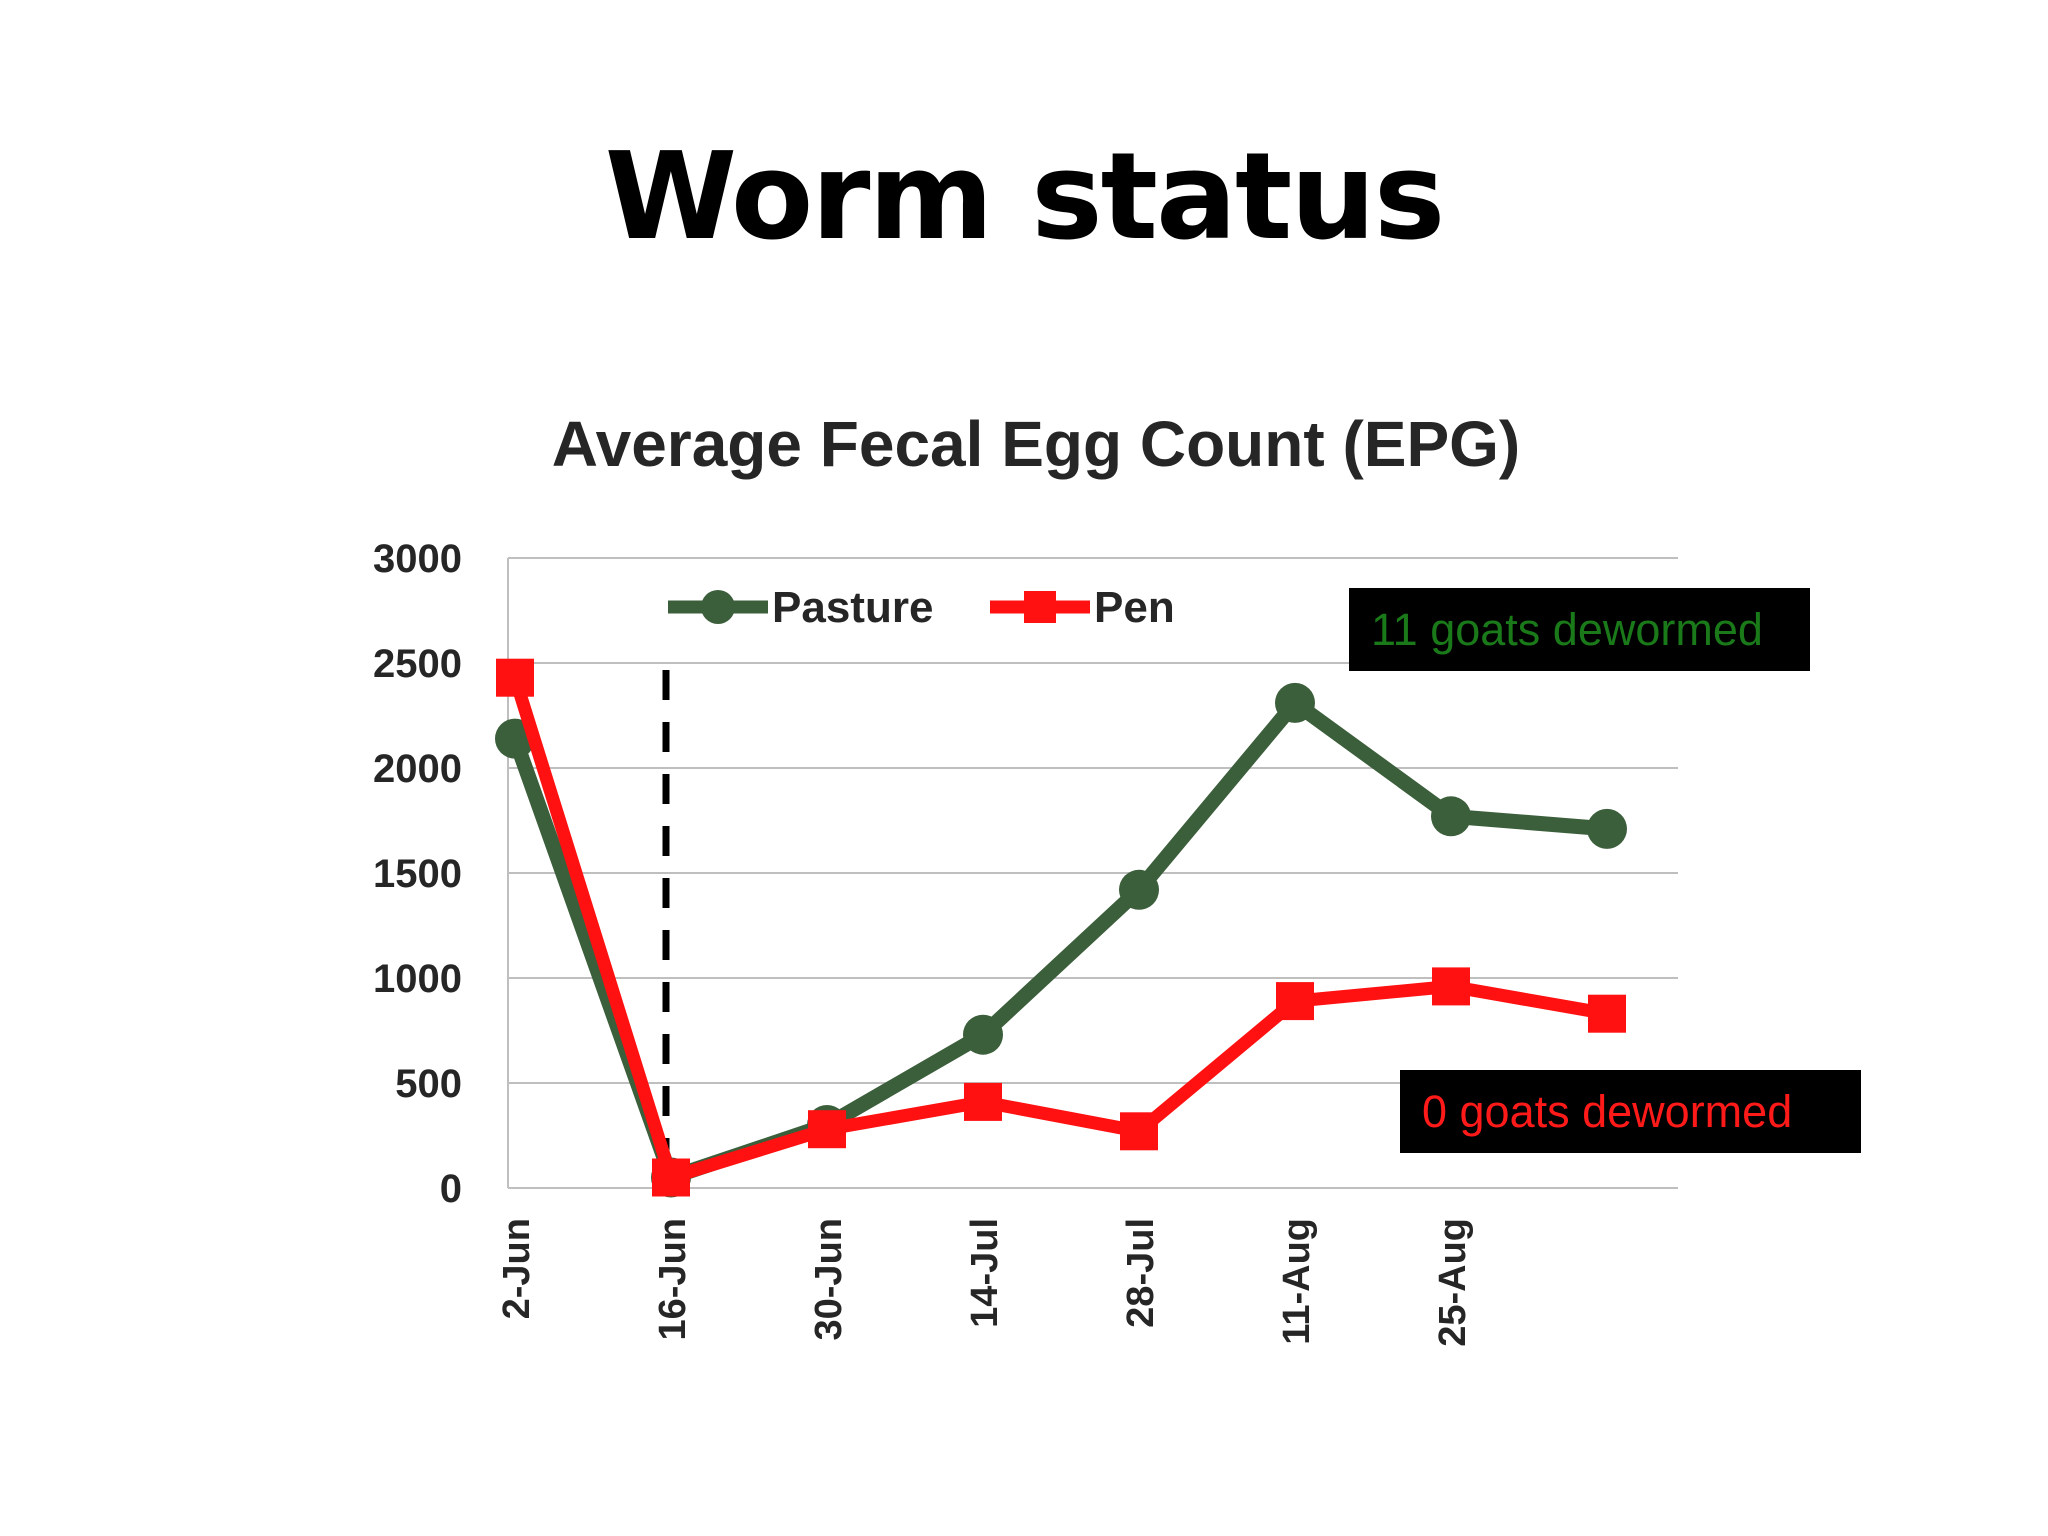 The image size is (2048, 1536). I want to click on x-tick-label: 25-Aug, so click(1453, 1282).